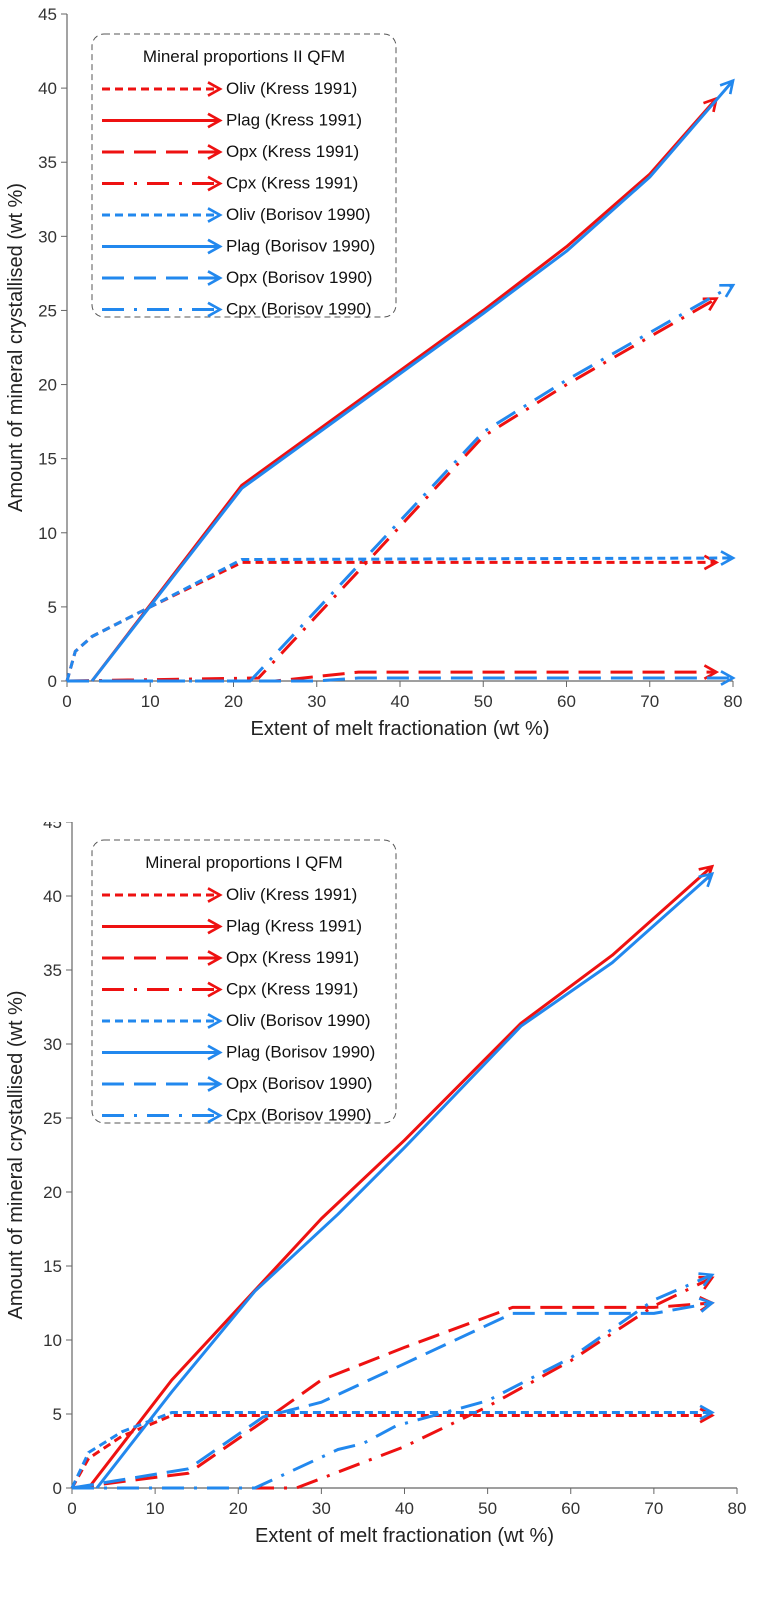 The height and width of the screenshot is (1611, 768). I want to click on chart1-legend-entry: Cpx (Kress 1991), so click(230, 183).